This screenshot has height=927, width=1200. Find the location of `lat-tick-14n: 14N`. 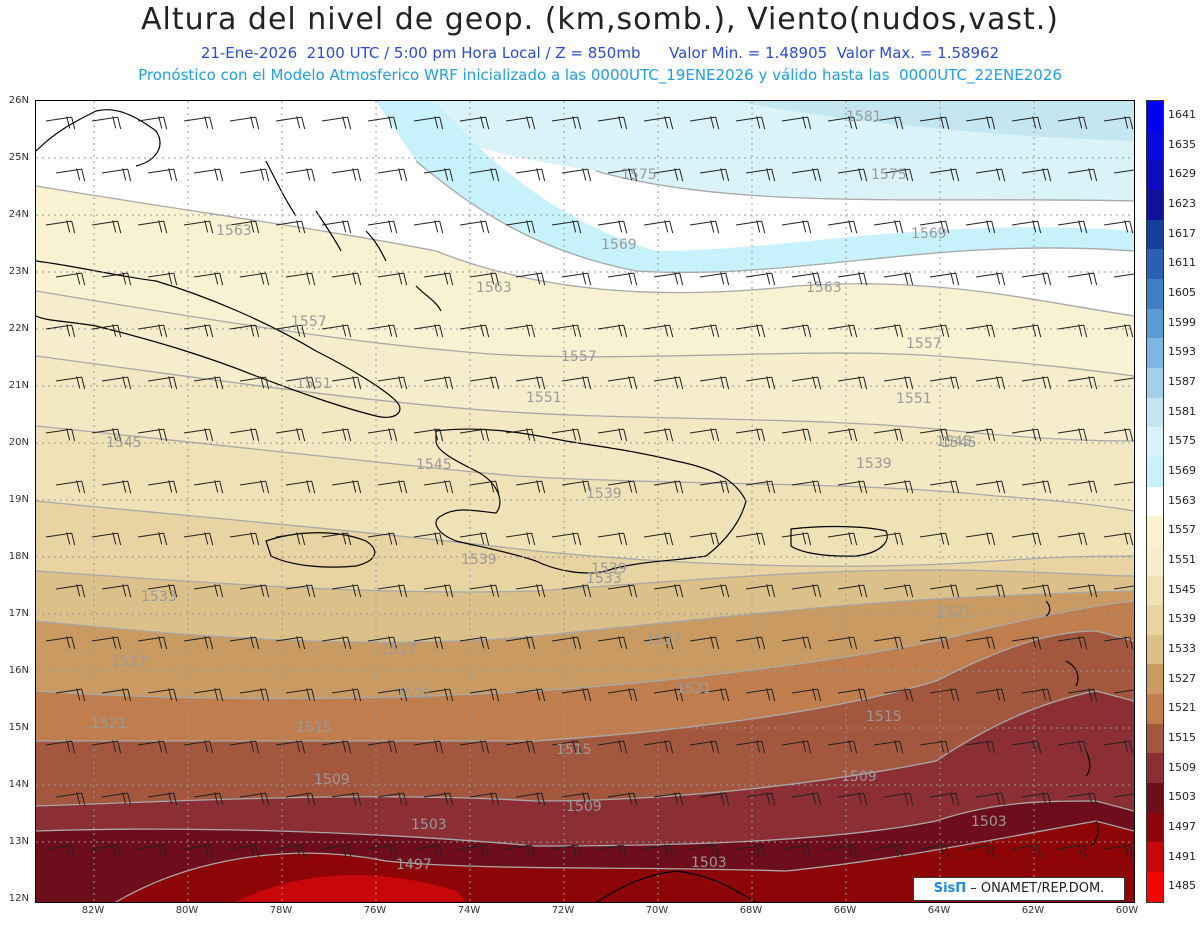

lat-tick-14n: 14N is located at coordinates (18, 784).